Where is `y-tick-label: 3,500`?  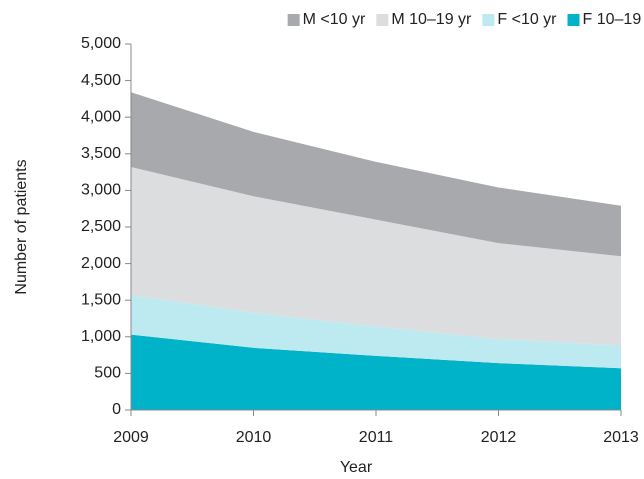
y-tick-label: 3,500 is located at coordinates (101, 153).